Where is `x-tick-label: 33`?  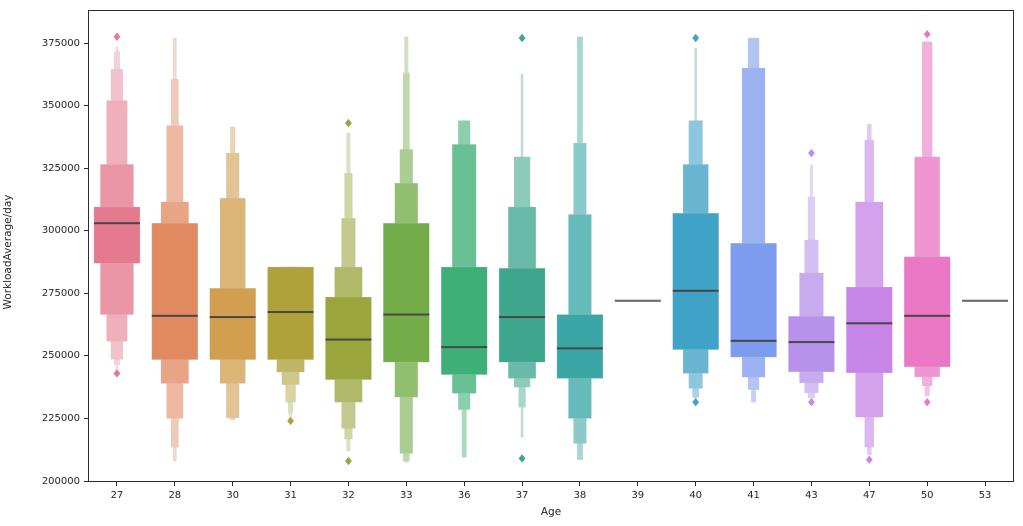 x-tick-label: 33 is located at coordinates (406, 495).